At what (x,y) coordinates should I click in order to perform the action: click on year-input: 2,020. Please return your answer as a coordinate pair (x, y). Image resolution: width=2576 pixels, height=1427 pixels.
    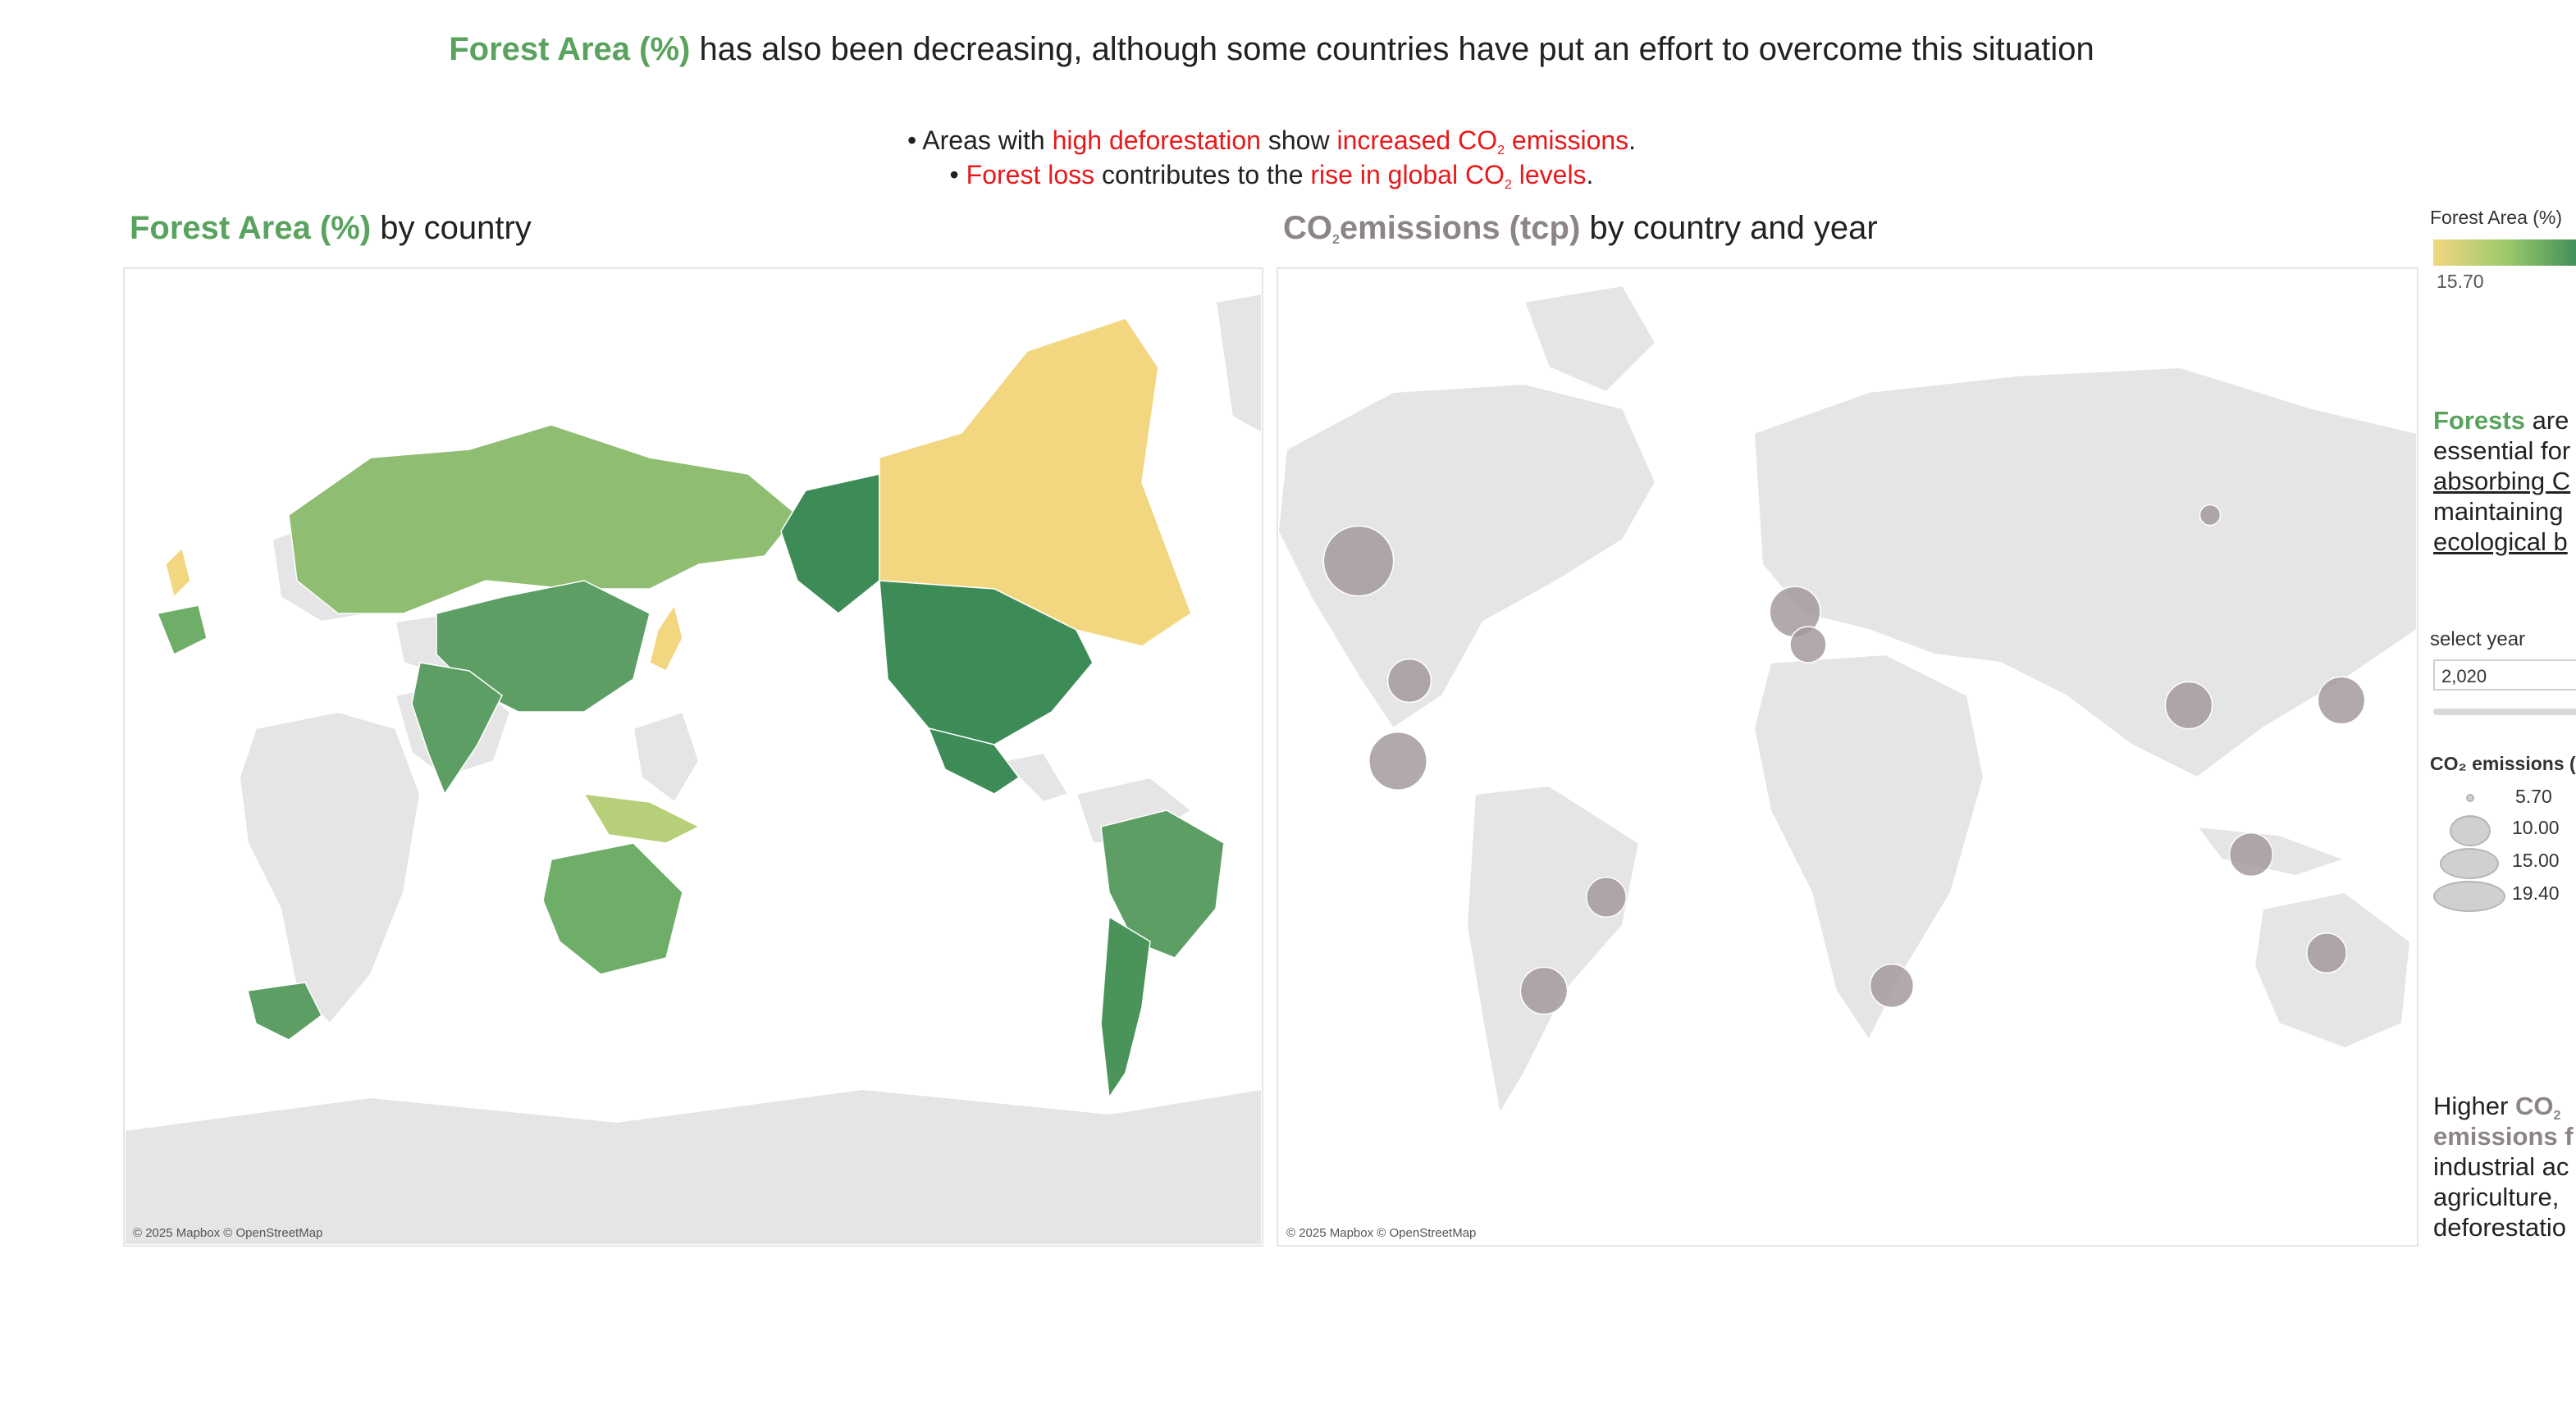
    Looking at the image, I should click on (2505, 675).